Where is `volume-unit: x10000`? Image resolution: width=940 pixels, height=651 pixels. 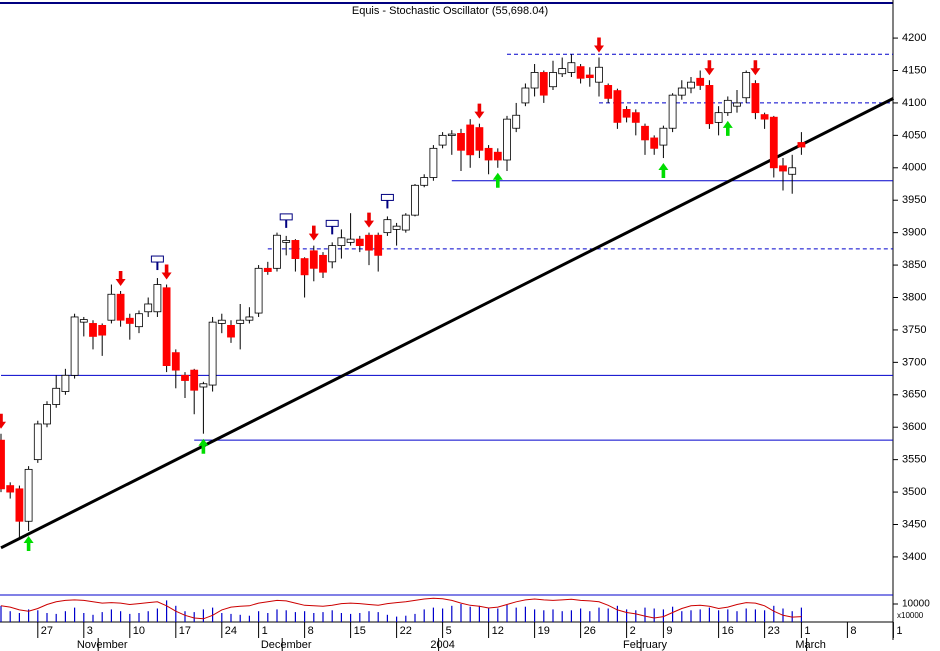 volume-unit: x10000 is located at coordinates (910, 615).